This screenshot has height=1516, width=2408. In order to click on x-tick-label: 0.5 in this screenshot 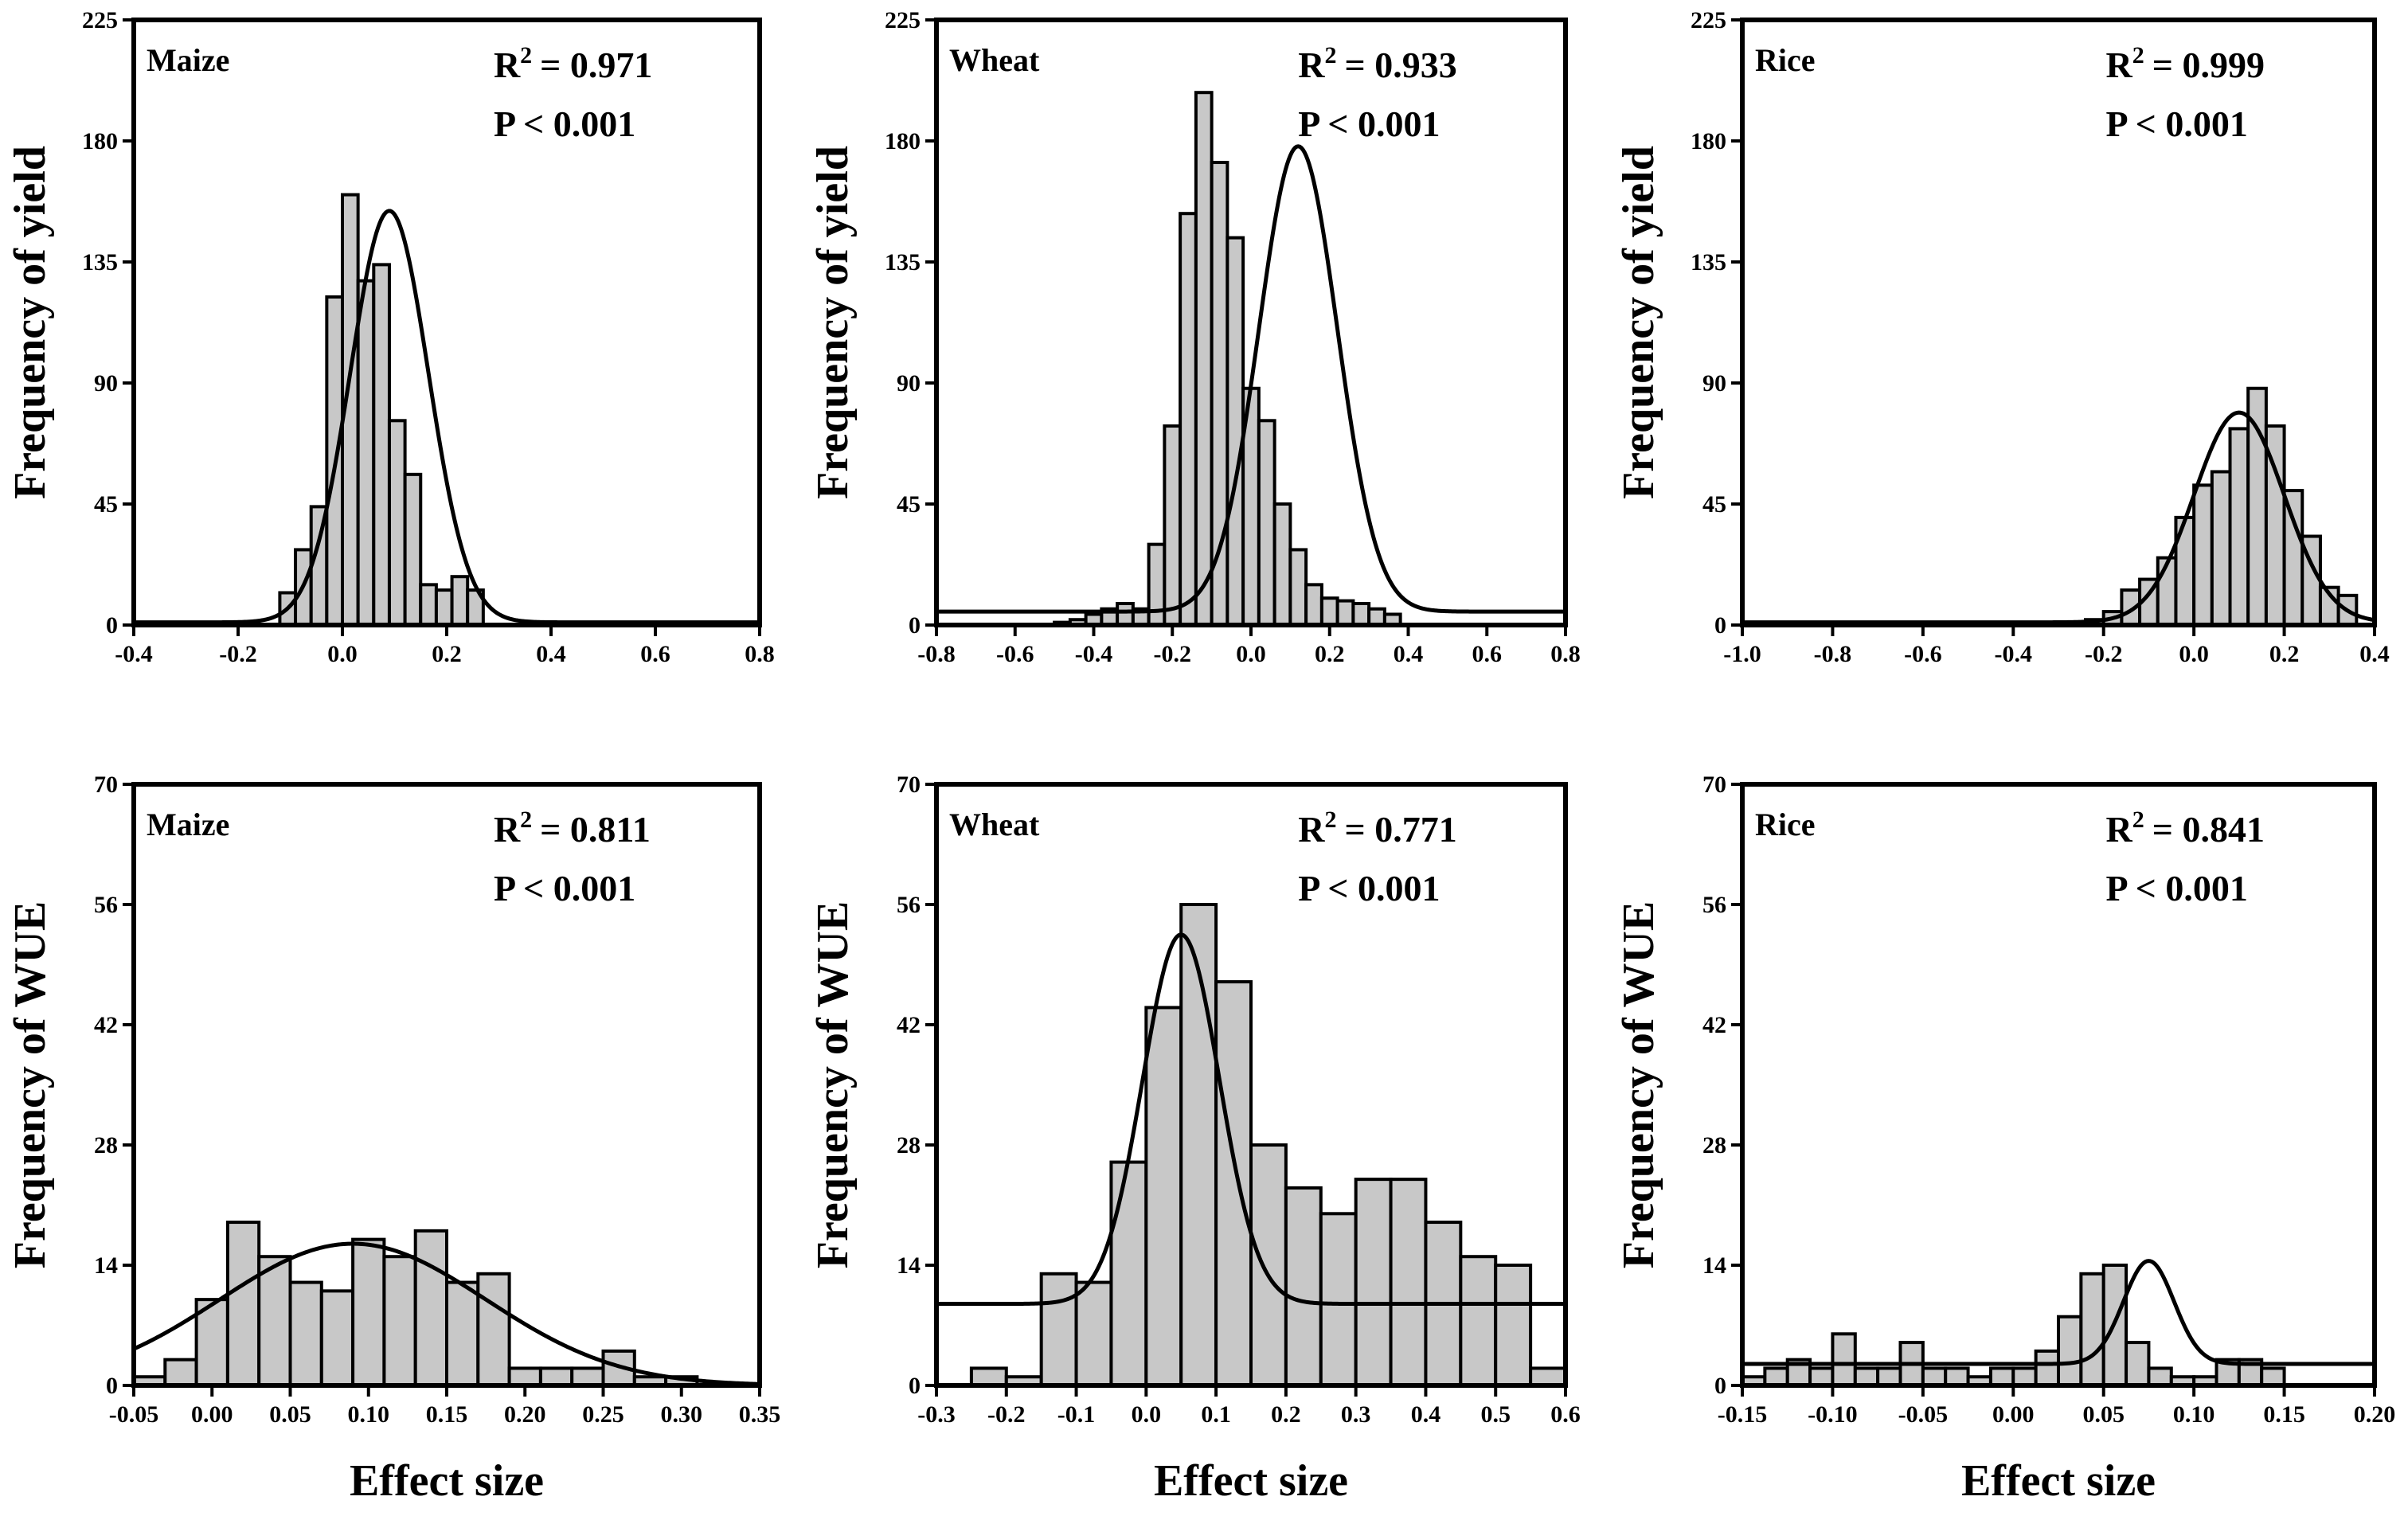, I will do `click(1495, 1414)`.